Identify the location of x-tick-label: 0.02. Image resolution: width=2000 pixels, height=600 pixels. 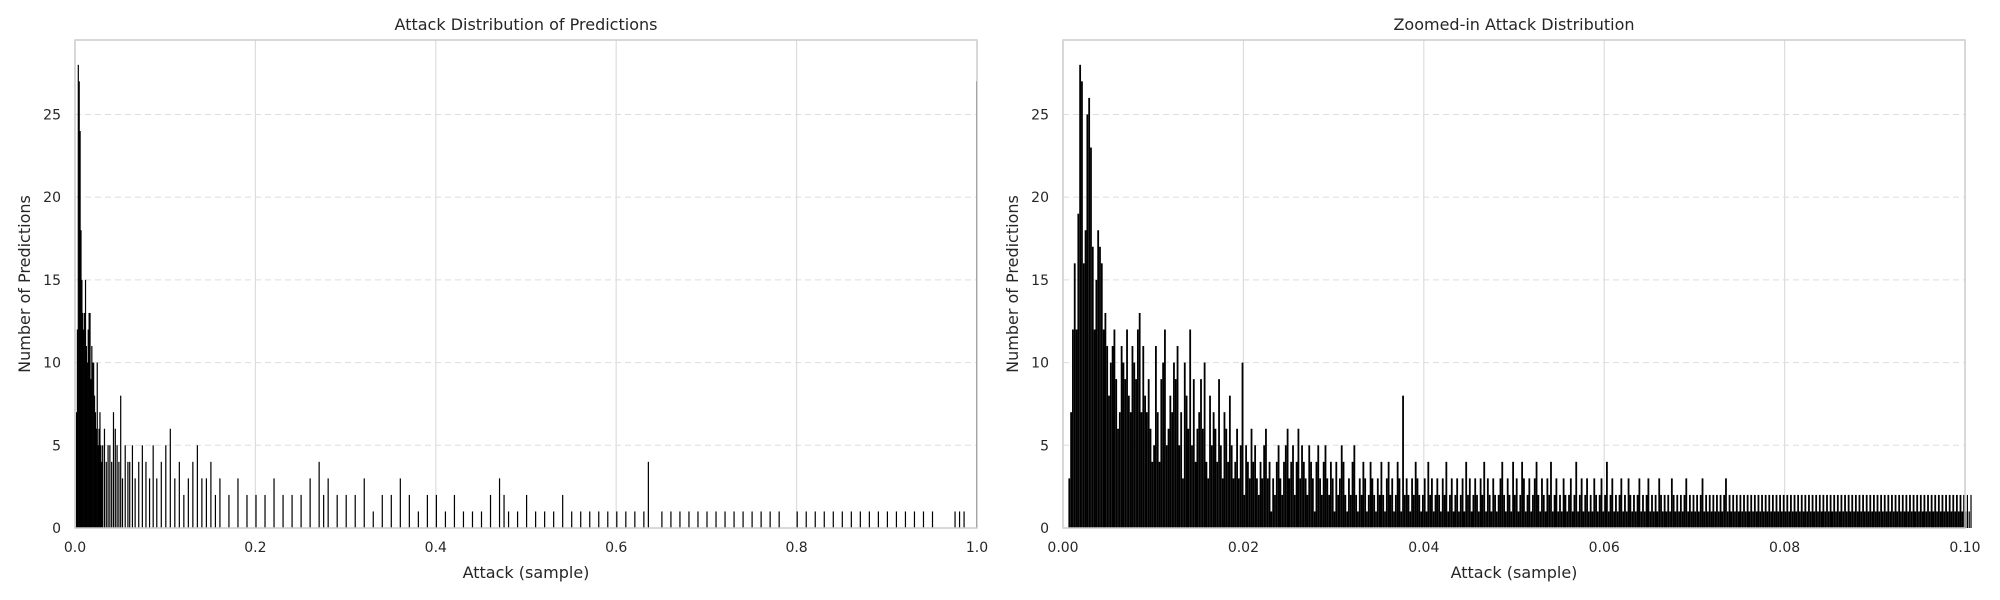
(1243, 548).